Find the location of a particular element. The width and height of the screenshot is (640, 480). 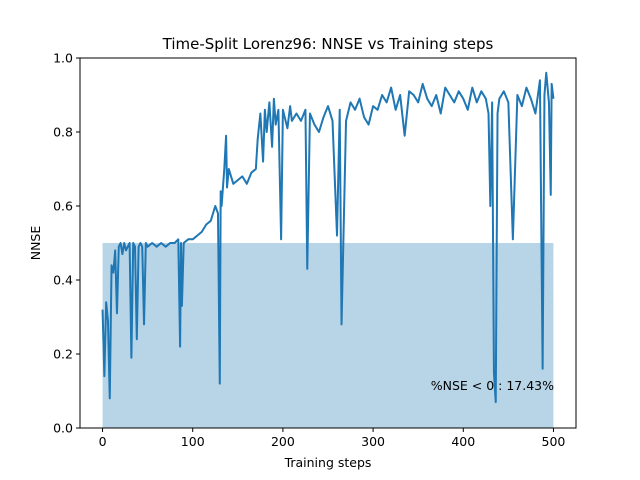

y-tick-label: 0.4 is located at coordinates (63, 280).